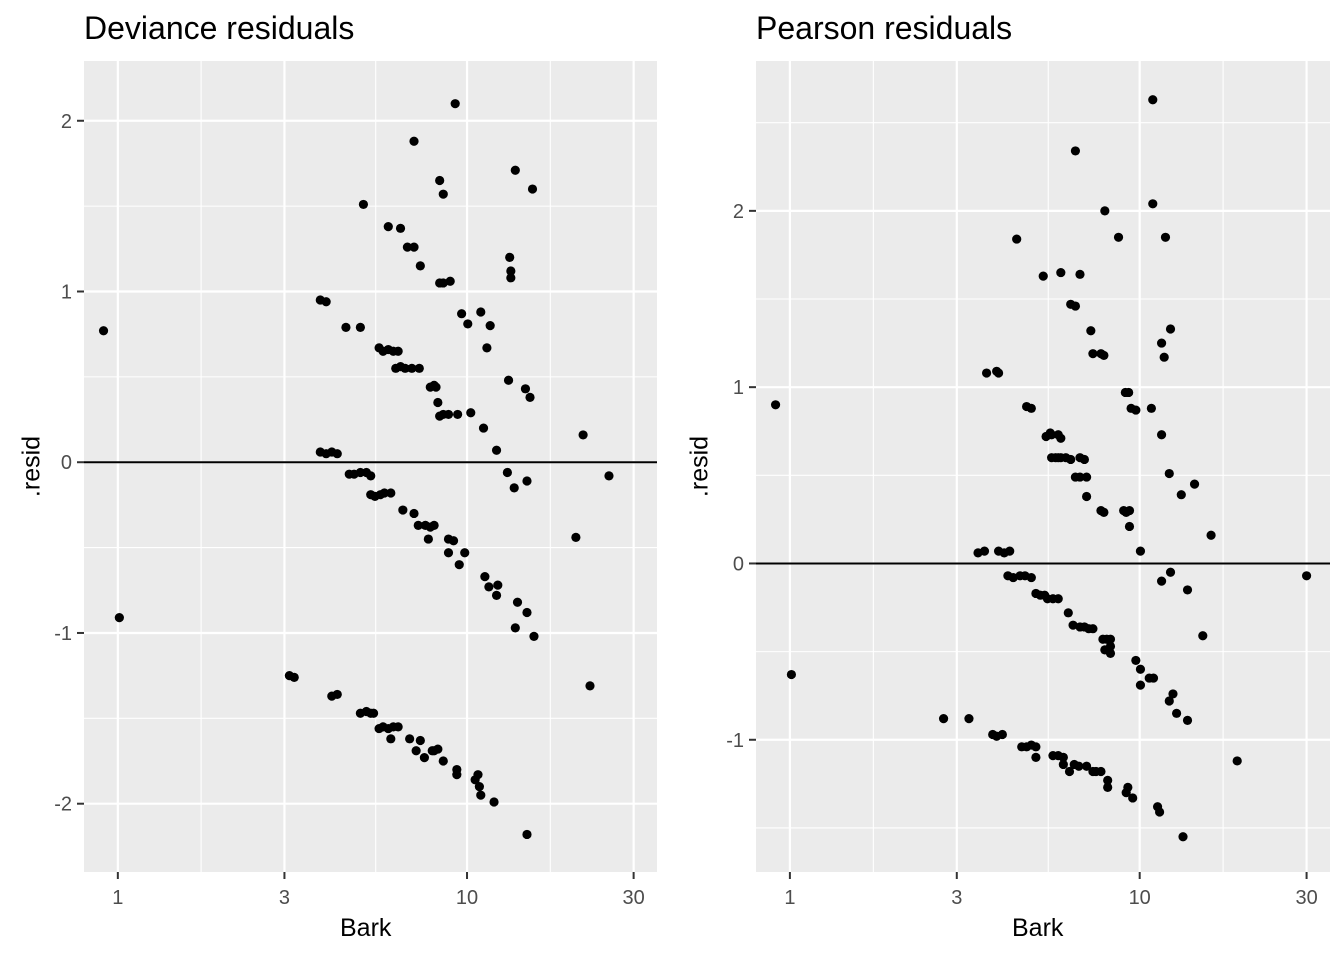 The height and width of the screenshot is (960, 1344). I want to click on deviance-y-tick-label: 0, so click(66, 463).